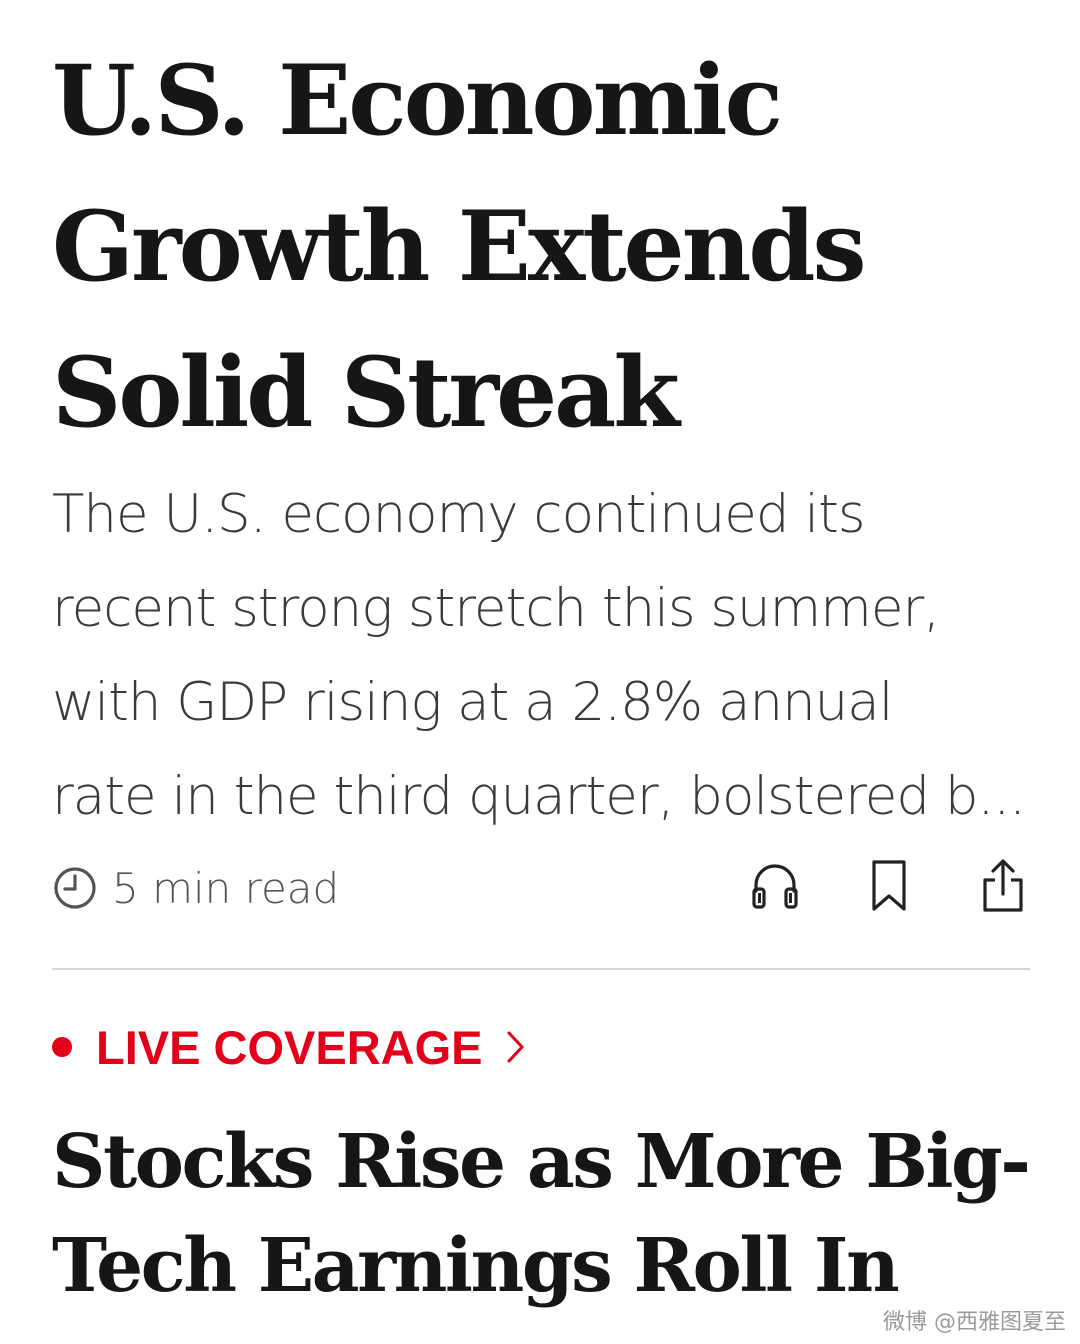 Image resolution: width=1080 pixels, height=1344 pixels. Describe the element at coordinates (496, 608) in the screenshot. I see `summary-line: recent strong stretch this summer,` at that location.